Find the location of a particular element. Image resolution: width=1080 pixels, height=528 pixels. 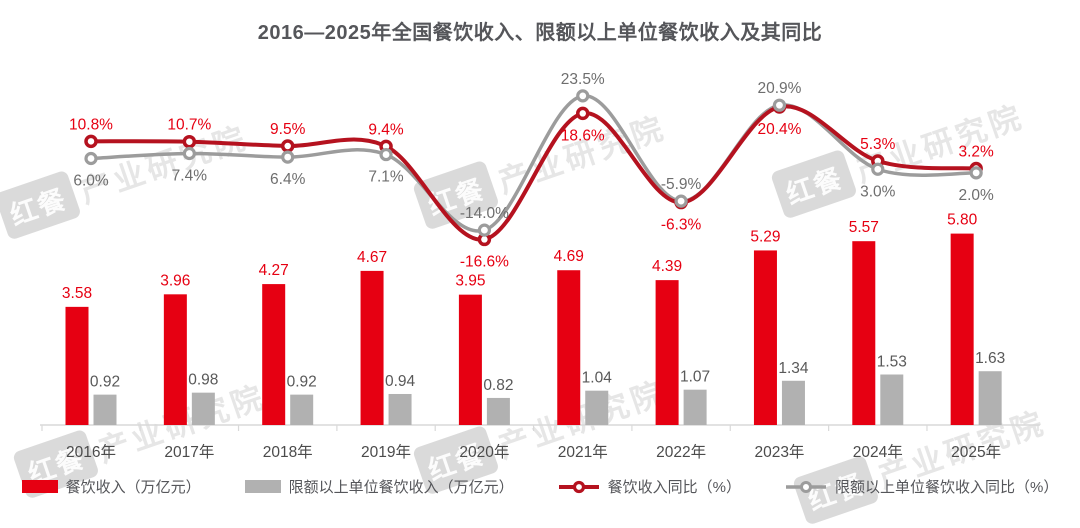

bar-value-label: 5.80 is located at coordinates (962, 220).